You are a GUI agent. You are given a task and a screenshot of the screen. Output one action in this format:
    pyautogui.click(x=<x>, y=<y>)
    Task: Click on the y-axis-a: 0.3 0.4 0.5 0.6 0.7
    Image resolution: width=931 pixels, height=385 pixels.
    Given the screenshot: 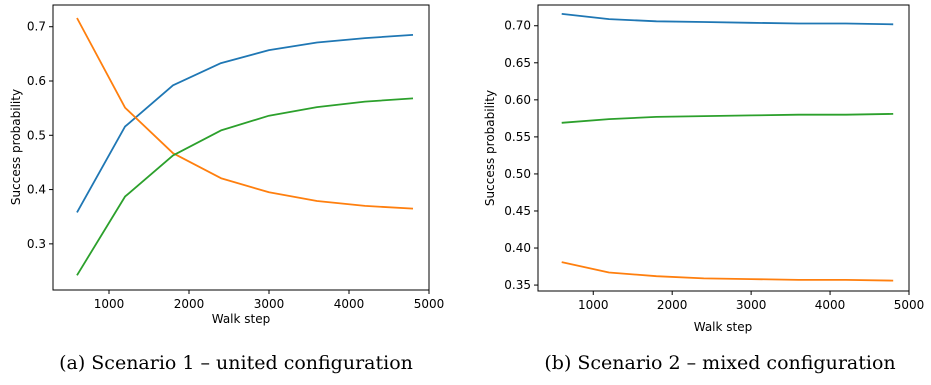 What is the action you would take?
    pyautogui.click(x=40, y=135)
    